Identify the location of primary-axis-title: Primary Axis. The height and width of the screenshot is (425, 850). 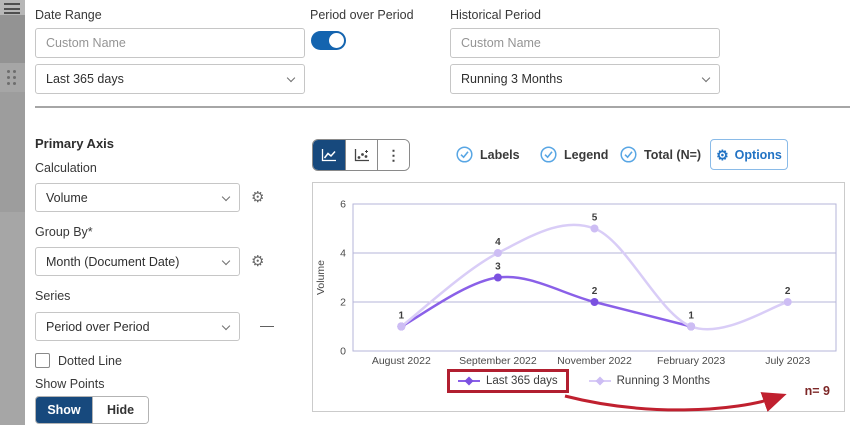
(75, 143).